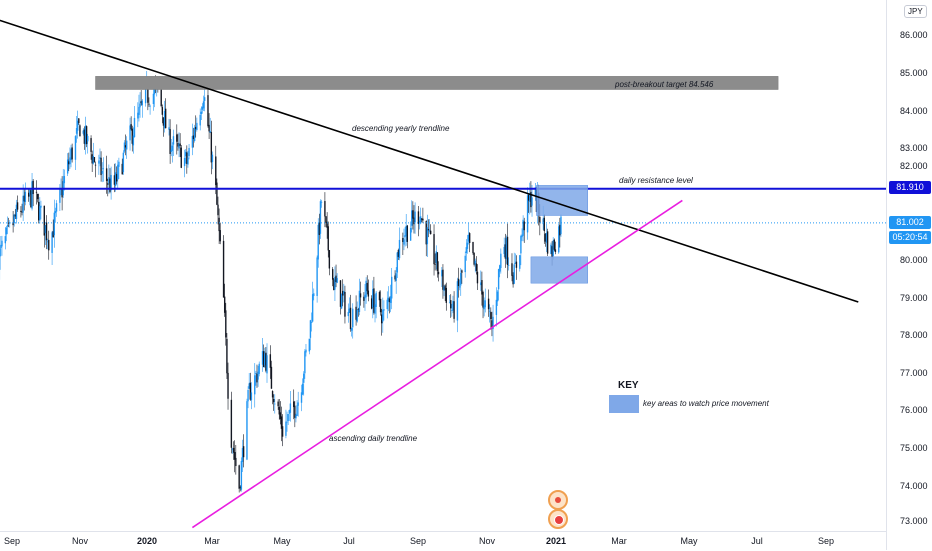  What do you see at coordinates (147, 541) in the screenshot?
I see `x-tick-label: 2020` at bounding box center [147, 541].